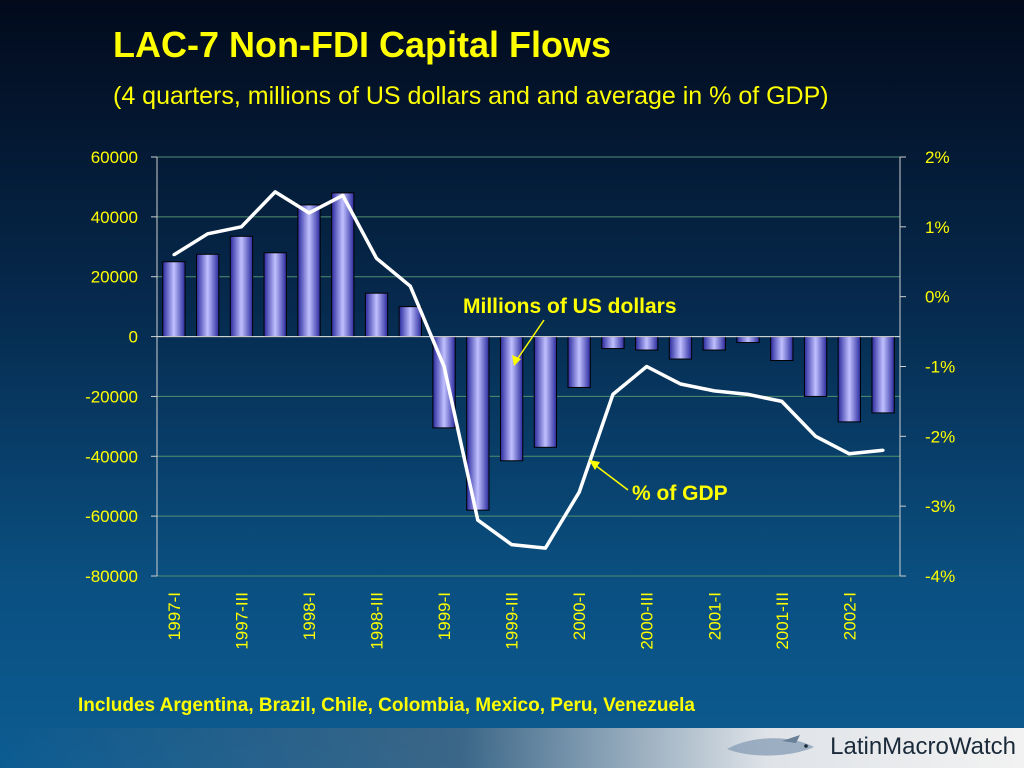 The image size is (1024, 768). I want to click on x-tick-label: 1997-I, so click(174, 616).